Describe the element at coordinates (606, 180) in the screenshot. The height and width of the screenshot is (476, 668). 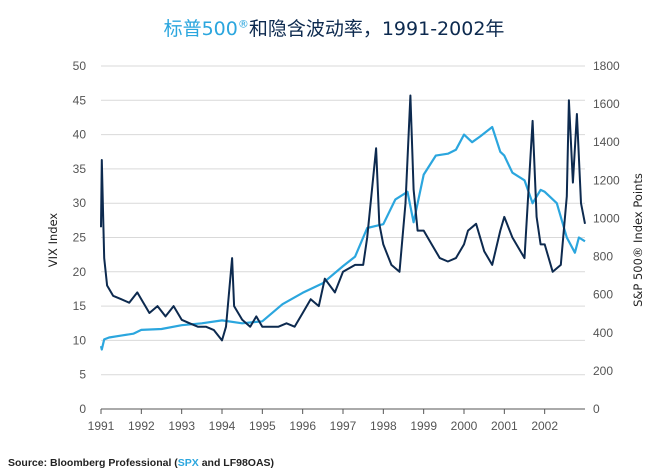
I see `y-right-tick-label: 1200` at that location.